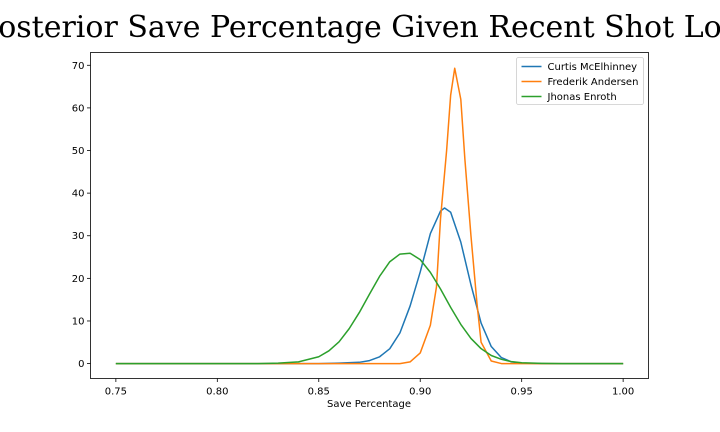  I want to click on y-tick-label: 50, so click(78, 151).